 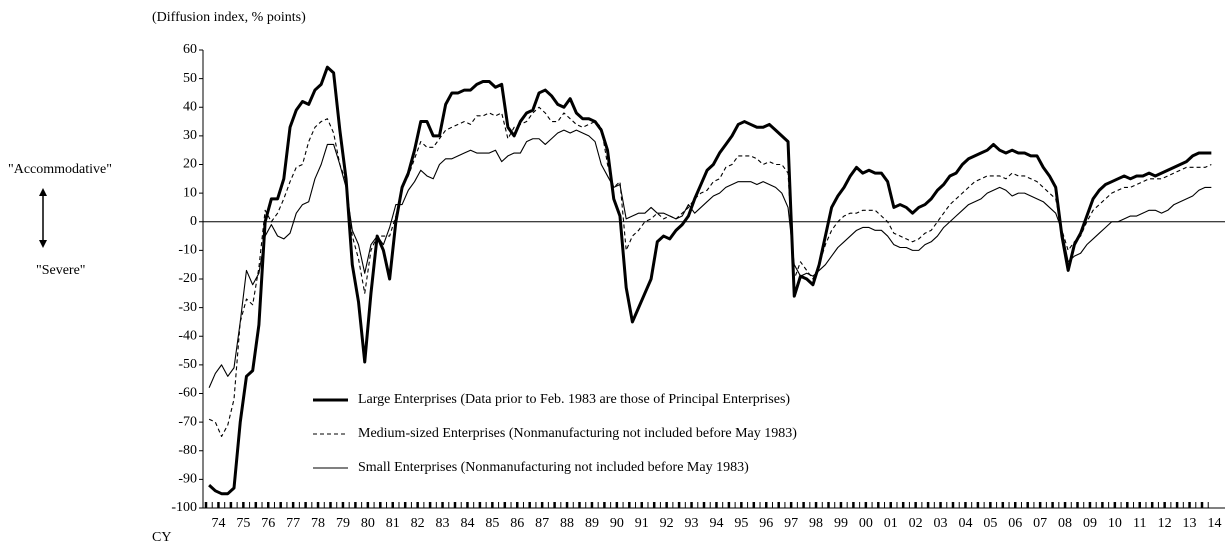 I want to click on x-tick-label: 98, so click(x=816, y=523).